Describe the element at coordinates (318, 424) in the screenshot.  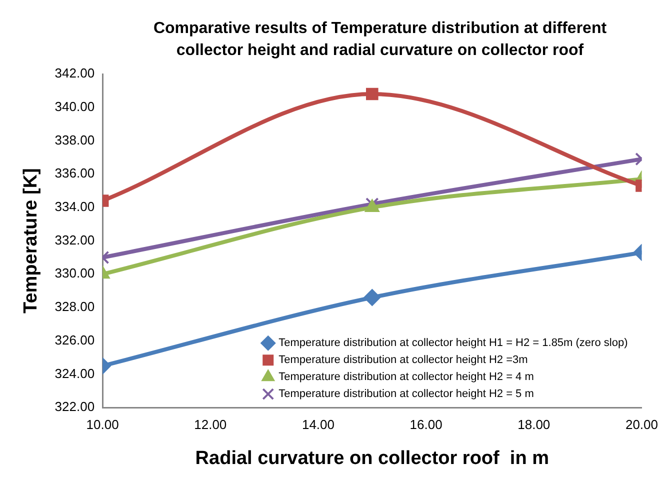
I see `x-tick-label: 14.00` at that location.